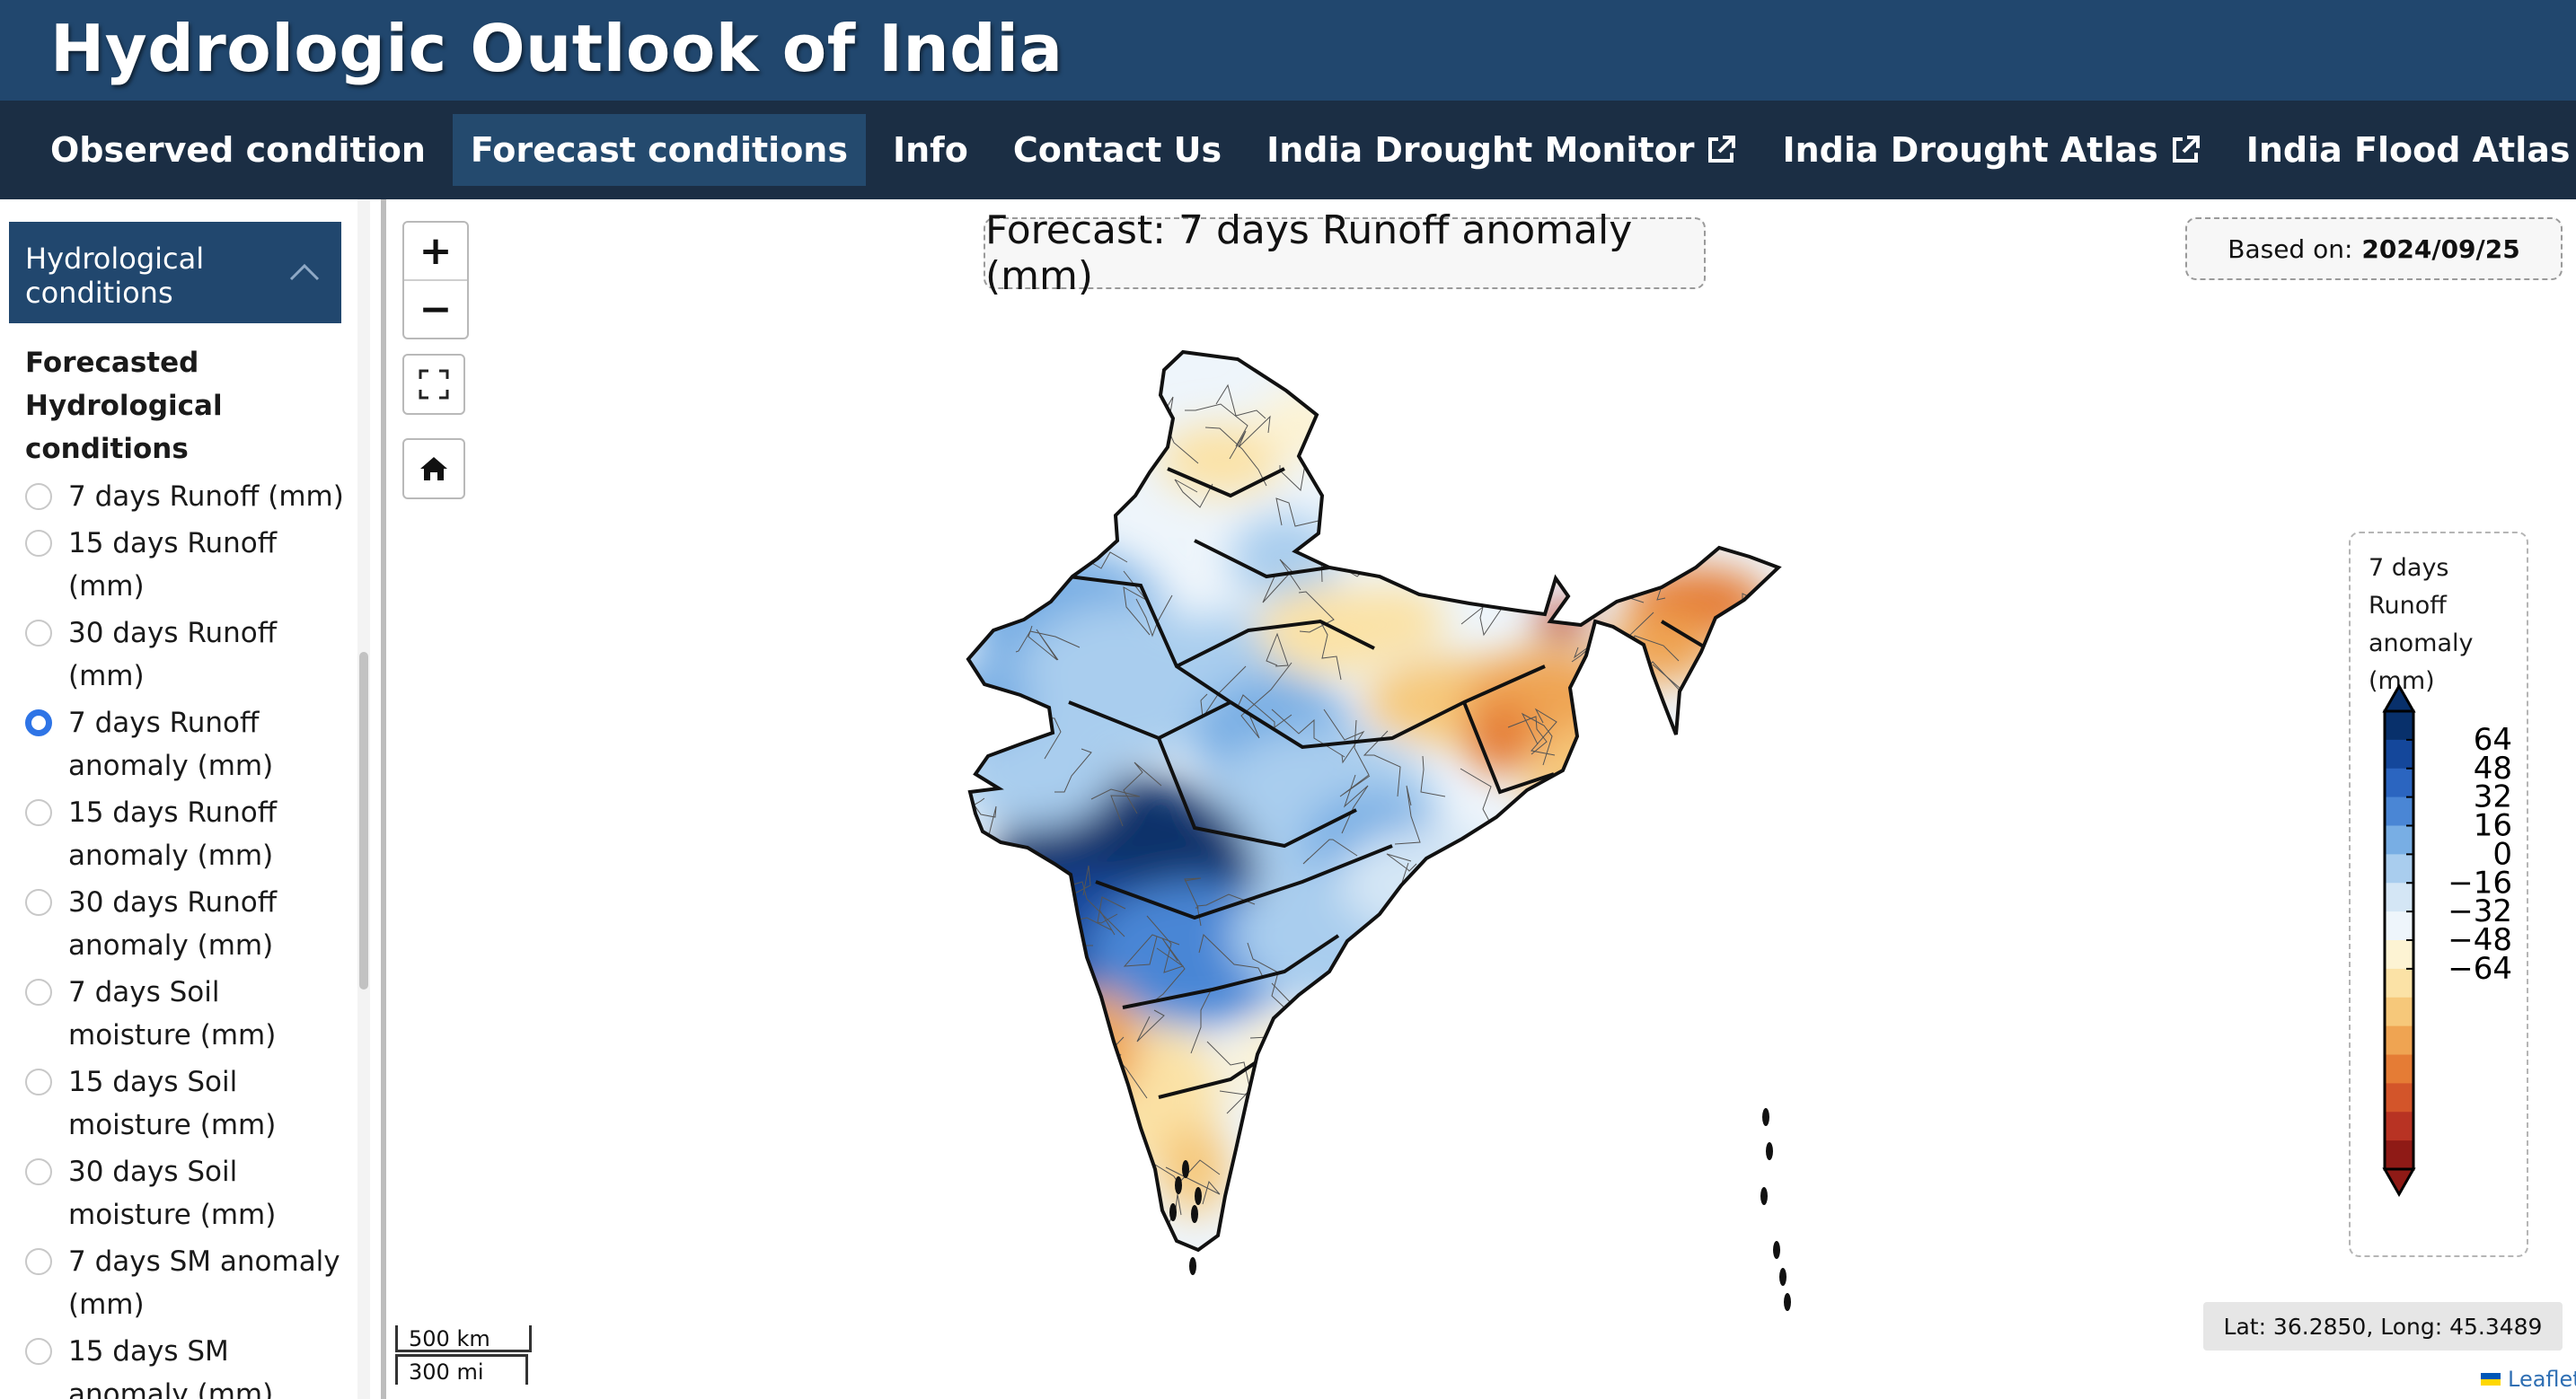 This screenshot has height=1399, width=2576. What do you see at coordinates (363, 821) in the screenshot?
I see `sidebar-scrollbar-thumb` at bounding box center [363, 821].